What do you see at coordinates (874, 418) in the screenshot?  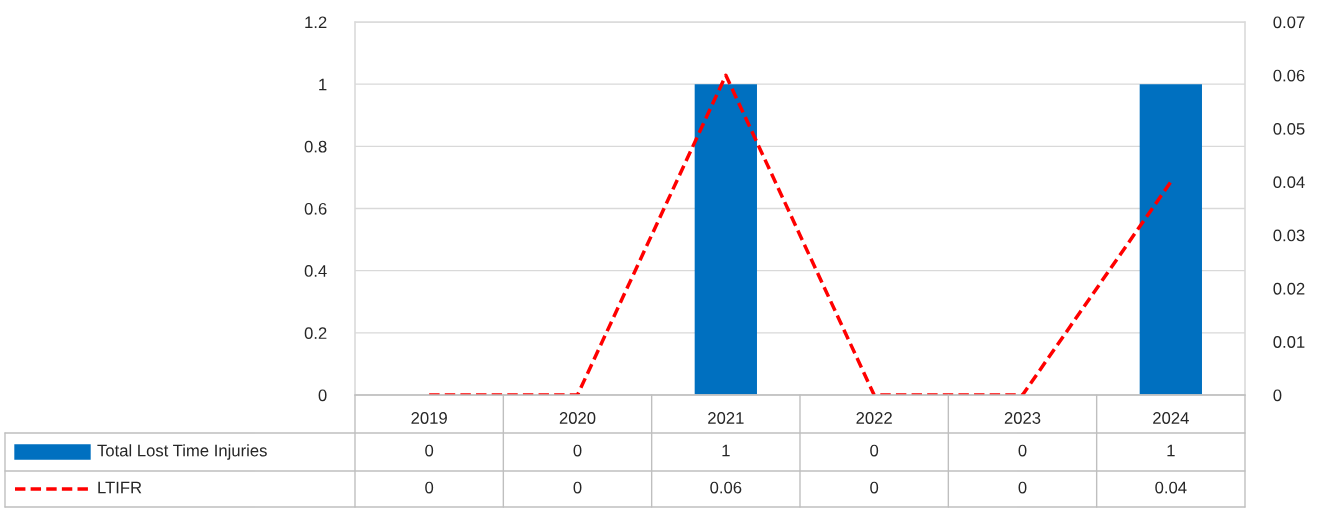 I see `x-tick-label: 2022` at bounding box center [874, 418].